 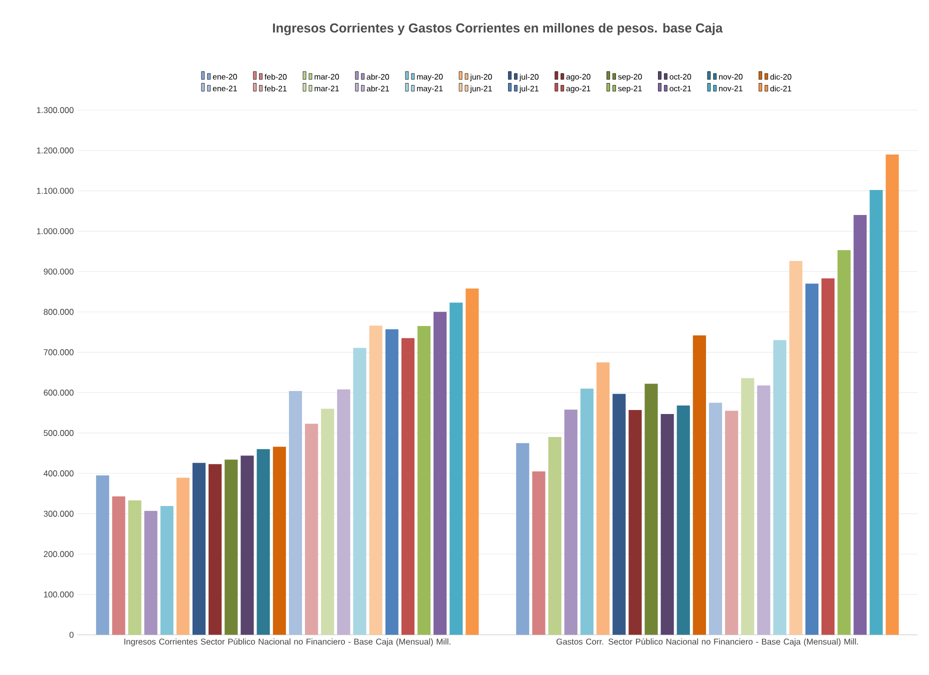 What do you see at coordinates (55, 231) in the screenshot?
I see `y-tick-label: 1.000.000` at bounding box center [55, 231].